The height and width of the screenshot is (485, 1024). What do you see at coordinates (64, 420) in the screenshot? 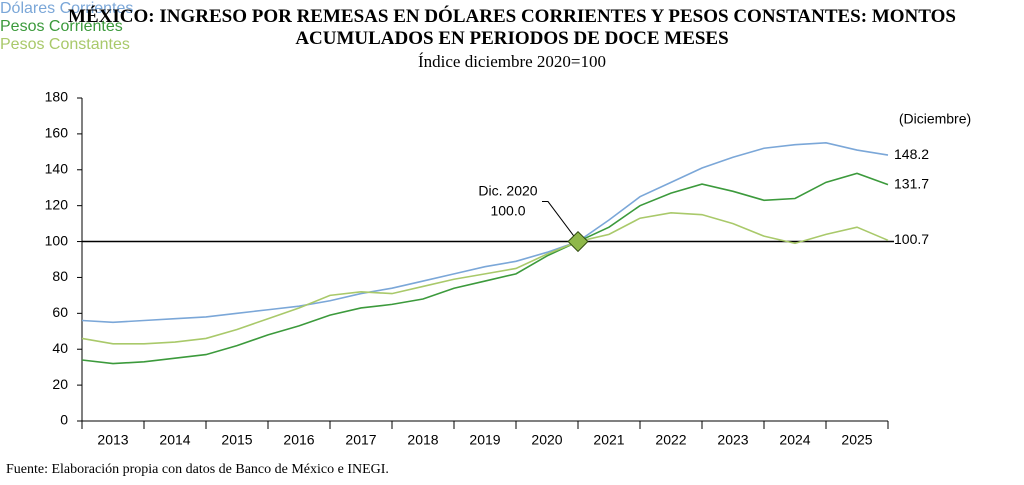
I see `y-tick-label: 0` at bounding box center [64, 420].